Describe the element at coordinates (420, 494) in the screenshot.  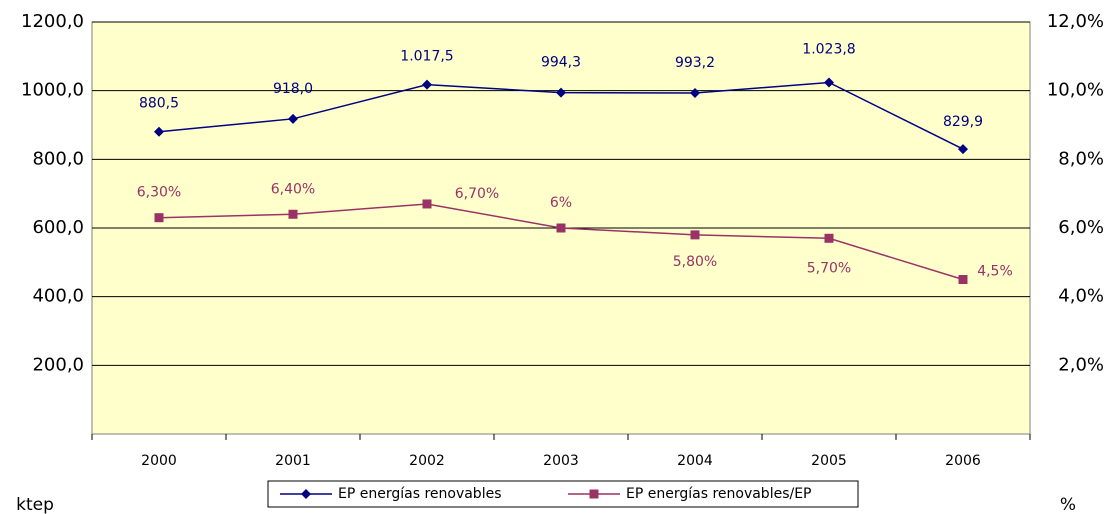
I see `legend-label: EP energías renovables` at that location.